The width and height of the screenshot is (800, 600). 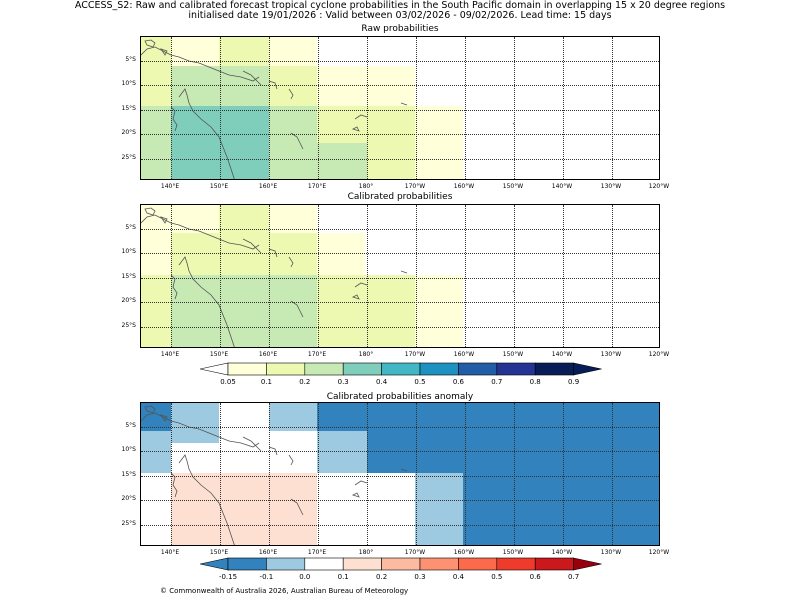 What do you see at coordinates (562, 186) in the screenshot?
I see `longitude-label: 140°W` at bounding box center [562, 186].